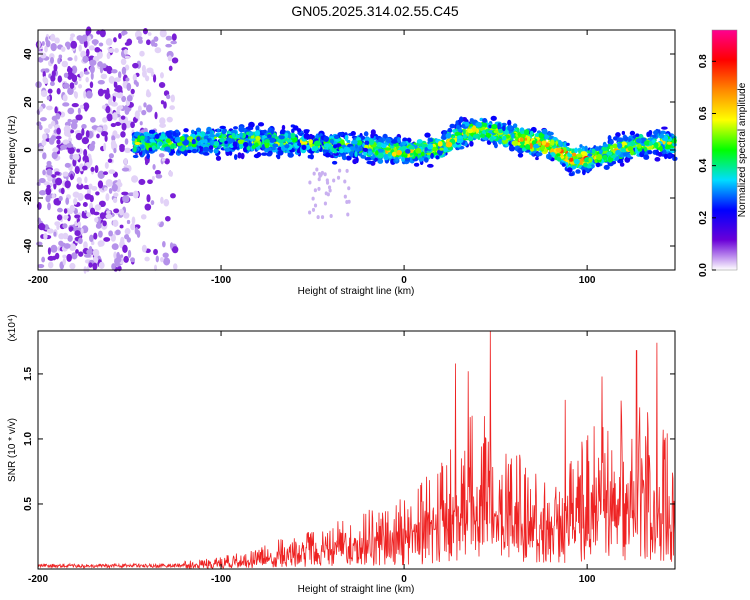 This screenshot has width=750, height=600. I want to click on spectrogram-xlabel: Height of straight line (km), so click(356, 291).